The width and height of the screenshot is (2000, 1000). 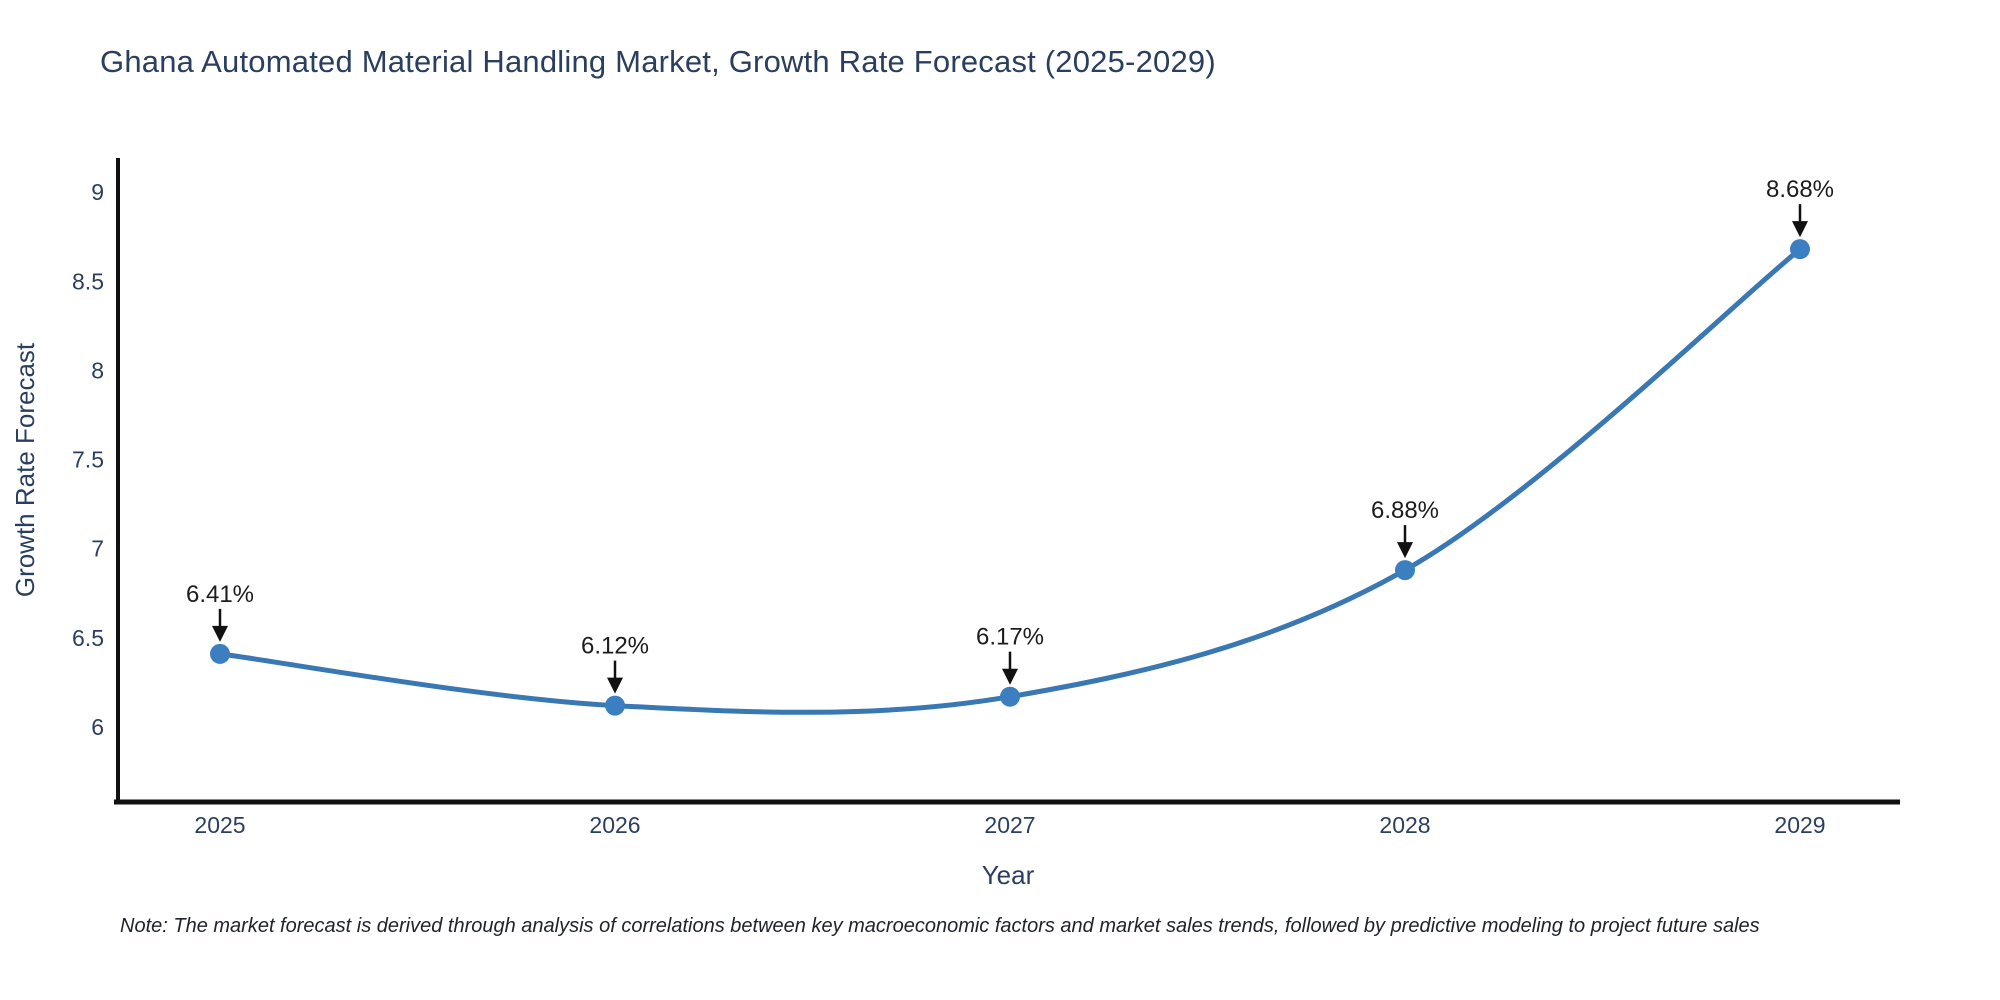 I want to click on y-tick-label: 6.5, so click(x=88, y=638).